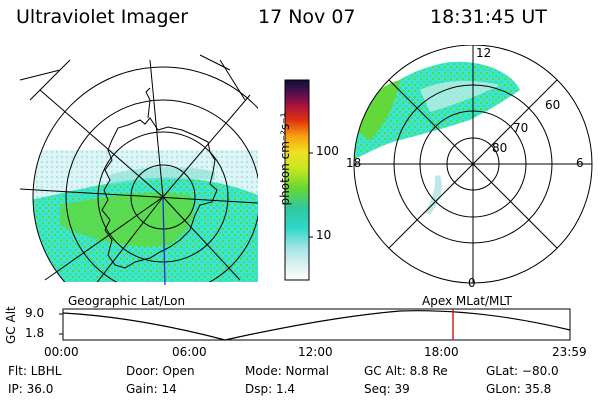 Image resolution: width=600 pixels, height=400 pixels. Describe the element at coordinates (35, 333) in the screenshot. I see `alt-tick-1-8: 1.8` at that location.